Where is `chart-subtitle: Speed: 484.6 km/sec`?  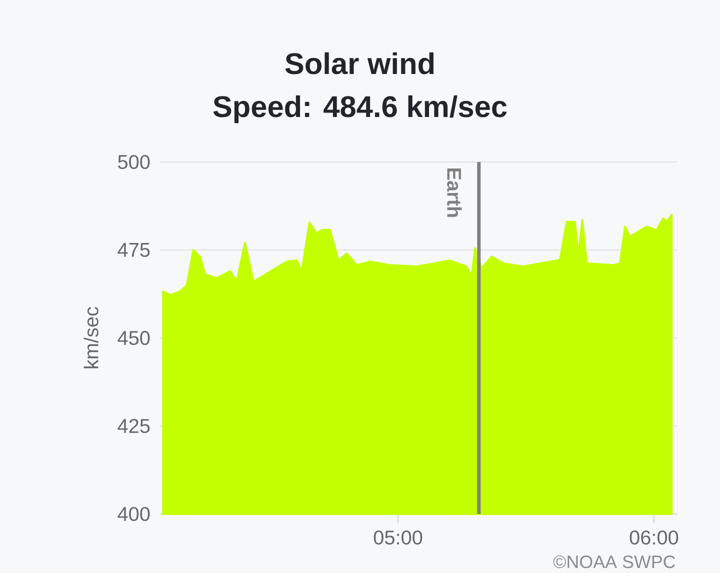 chart-subtitle: Speed: 484.6 km/sec is located at coordinates (360, 109).